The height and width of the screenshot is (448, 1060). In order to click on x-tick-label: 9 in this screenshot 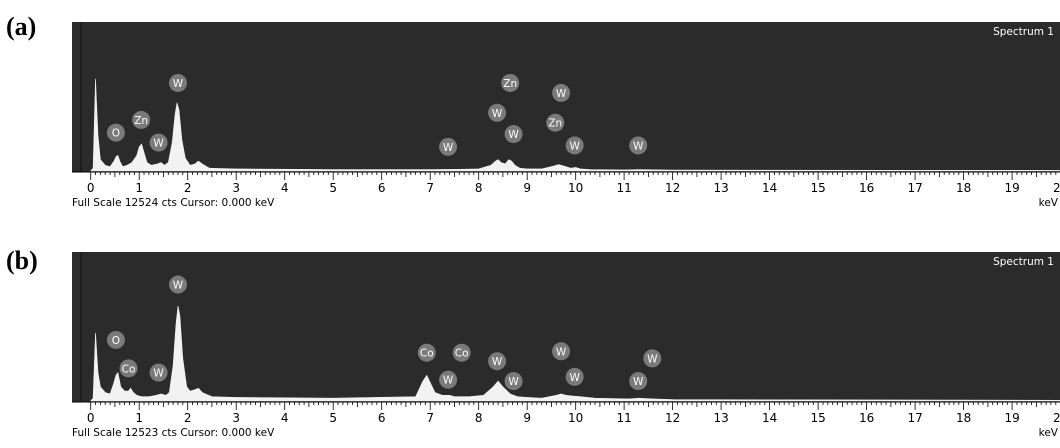, I will do `click(527, 418)`.